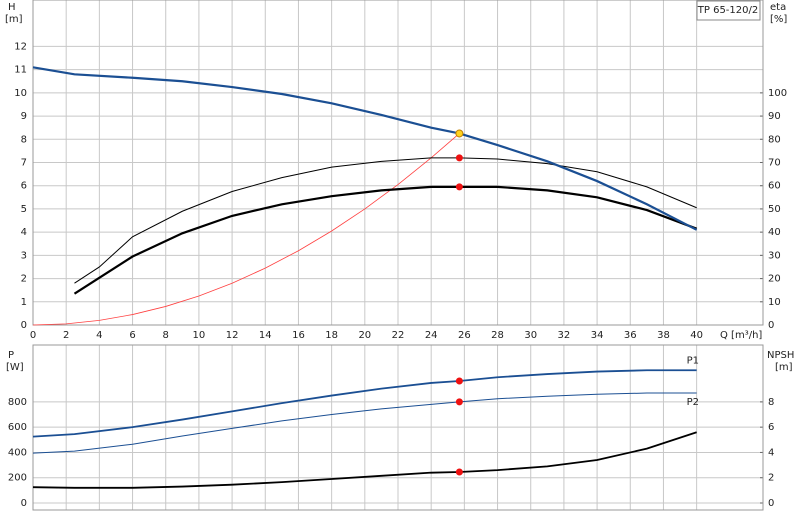 The height and width of the screenshot is (520, 800). I want to click on y2-tick-label: 60, so click(774, 186).